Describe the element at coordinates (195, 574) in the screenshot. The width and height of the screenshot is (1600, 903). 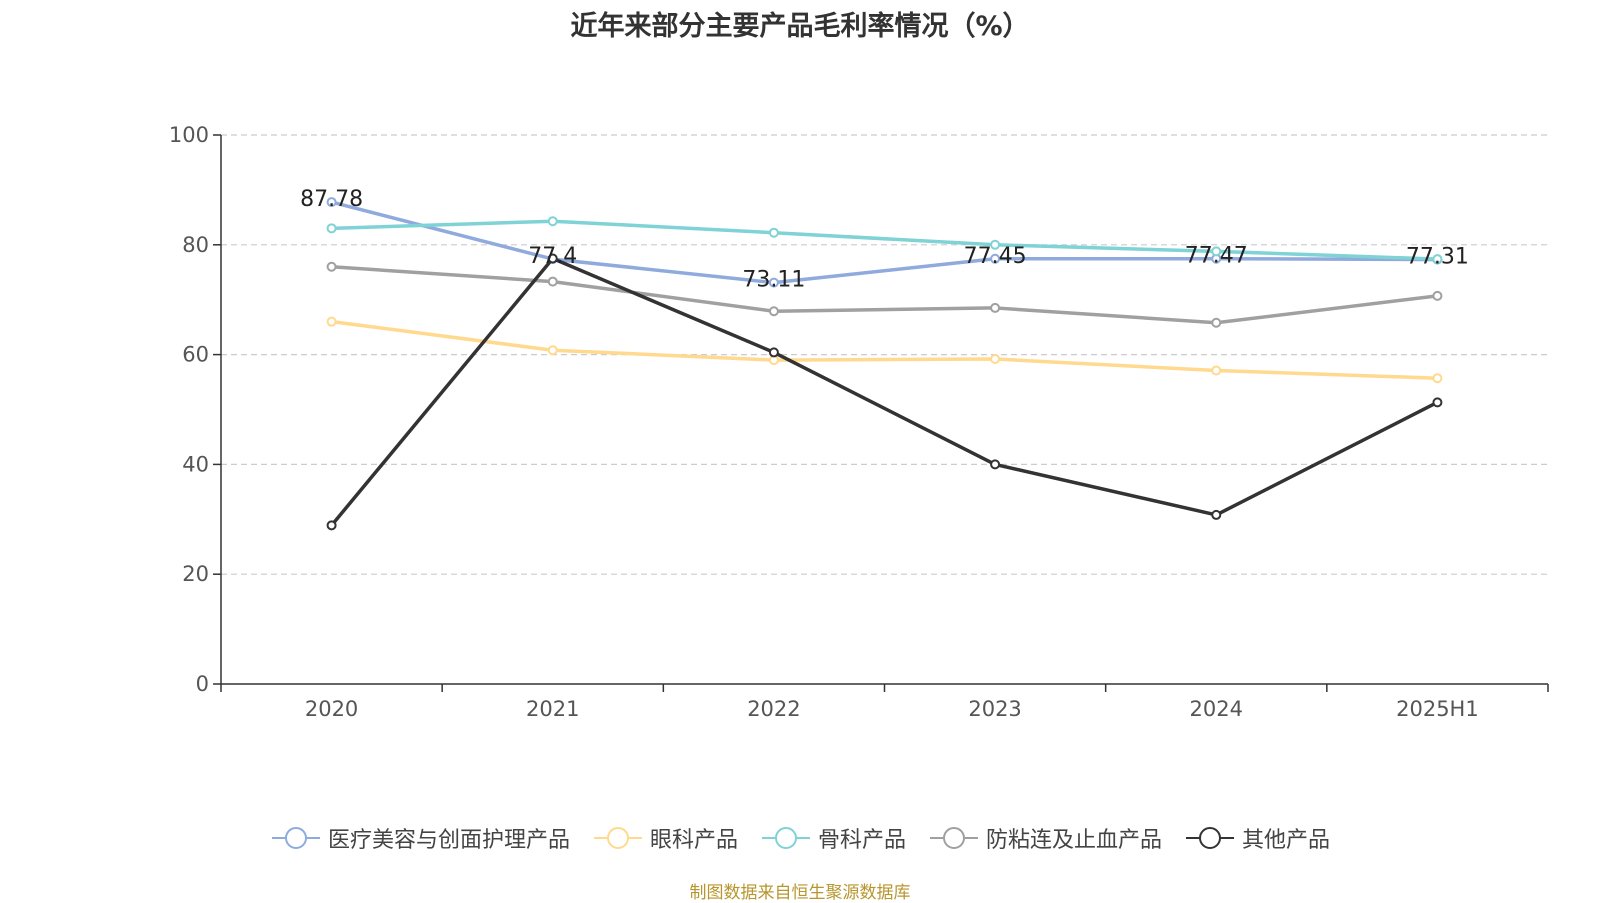
I see `y-tick-label: 20` at that location.